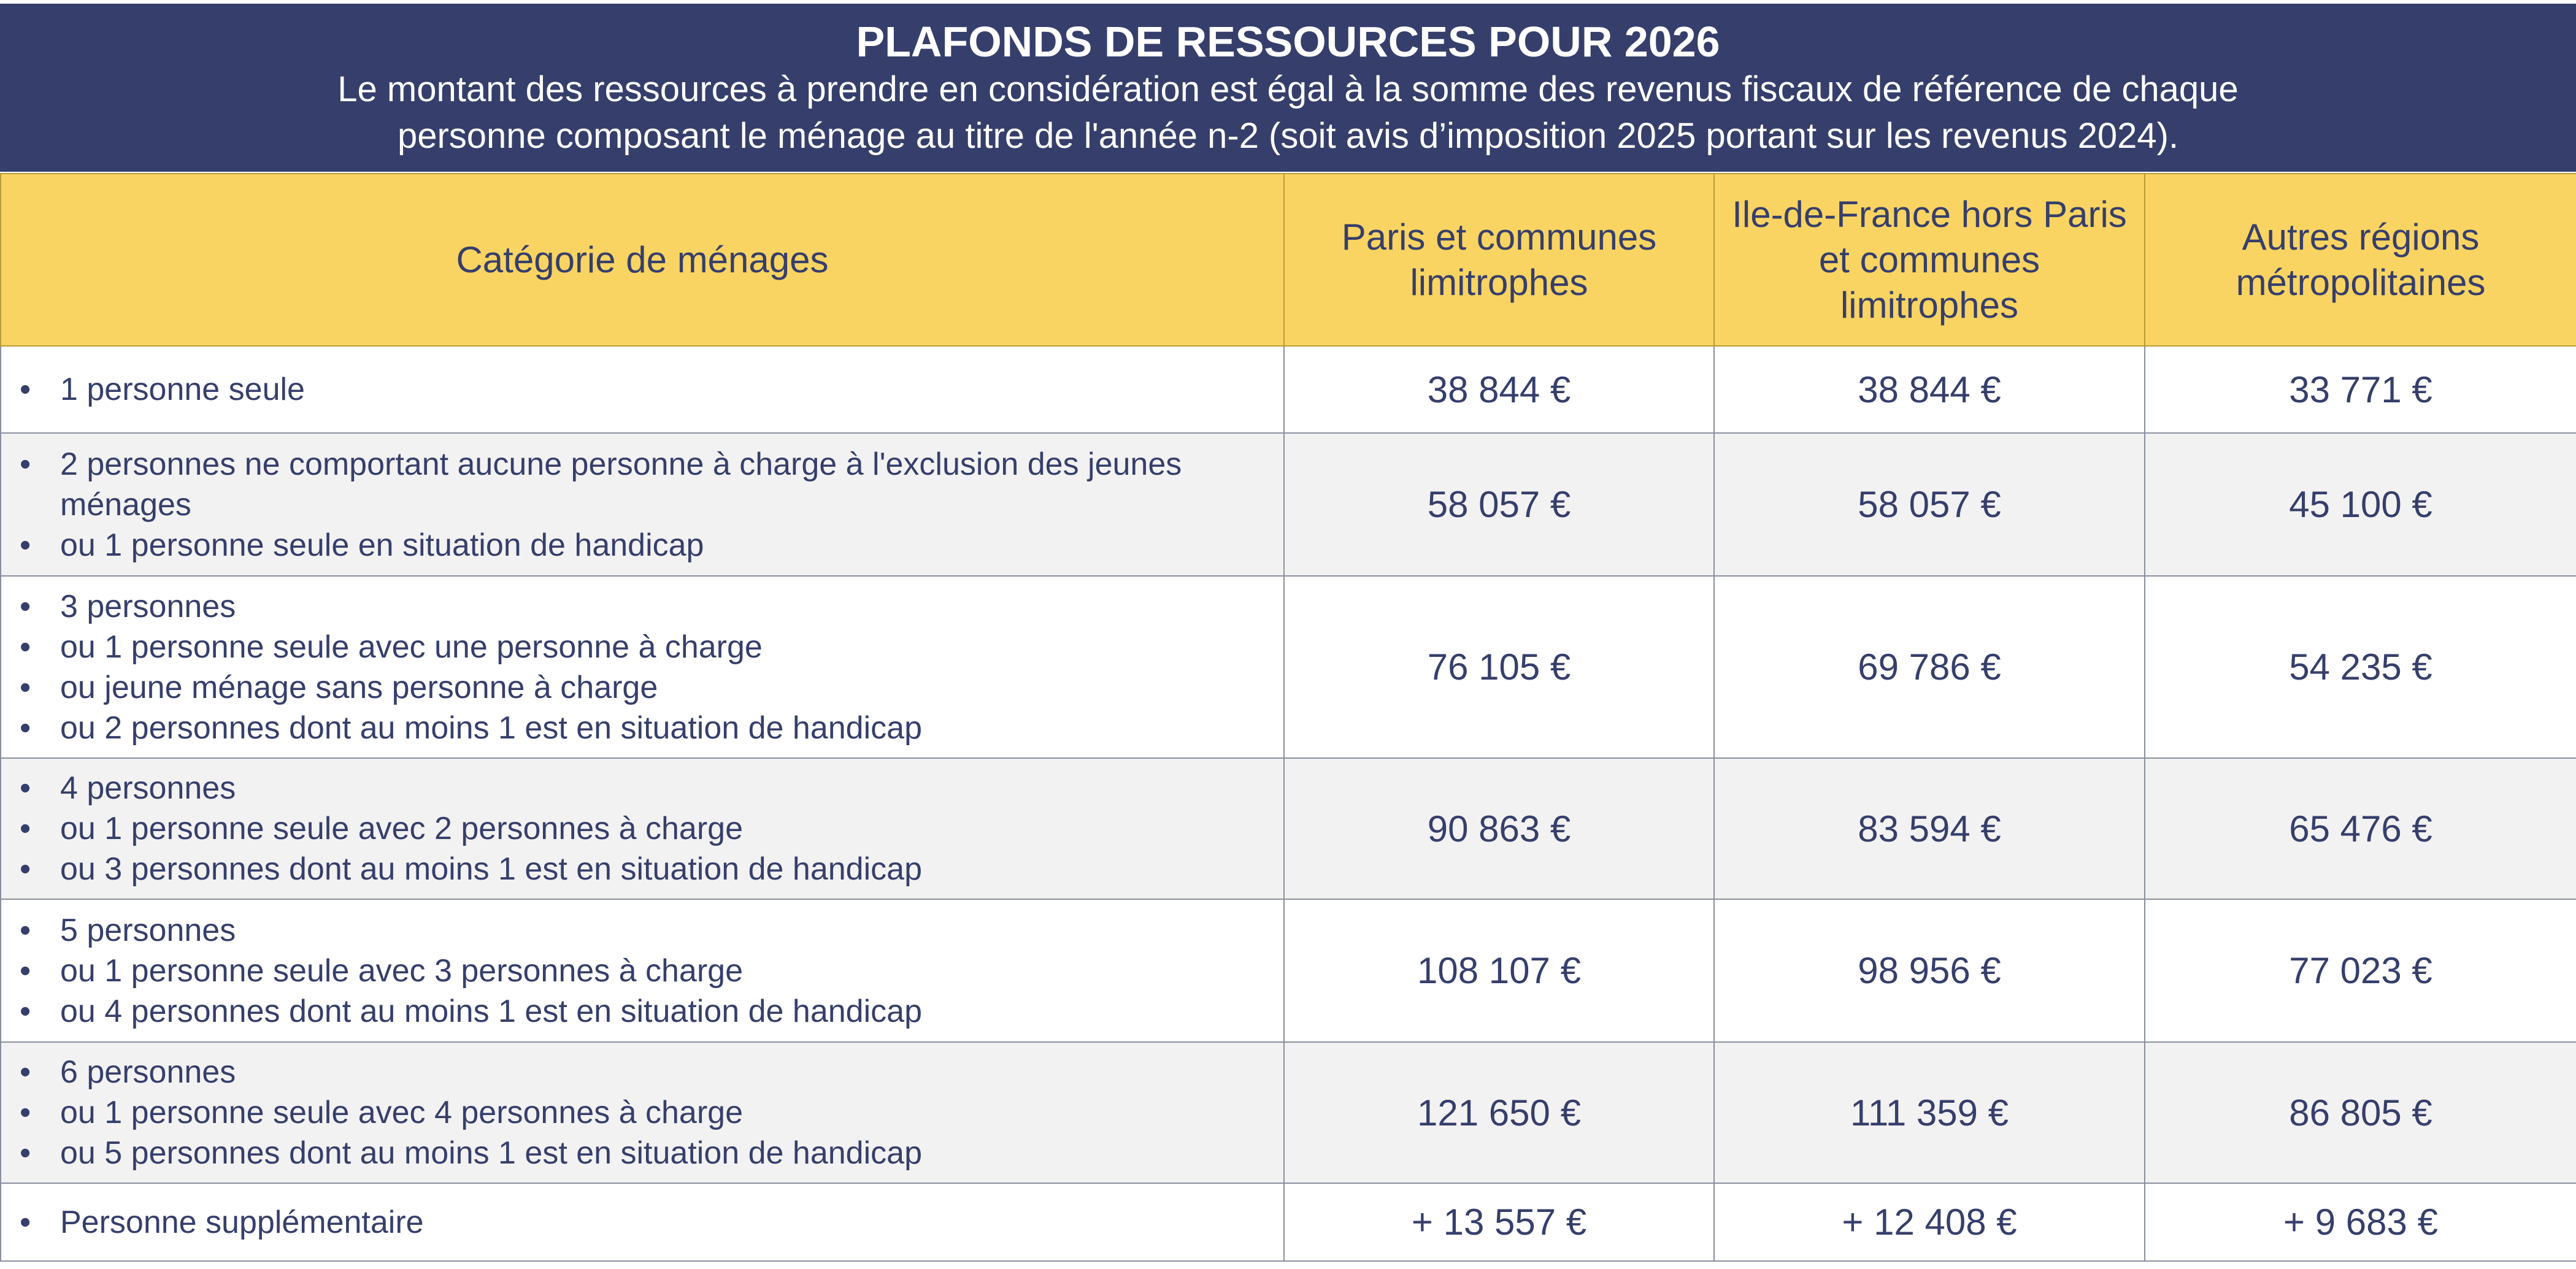 This screenshot has width=2576, height=1269. I want to click on ceiling-value: 76 105 €, so click(1499, 667).